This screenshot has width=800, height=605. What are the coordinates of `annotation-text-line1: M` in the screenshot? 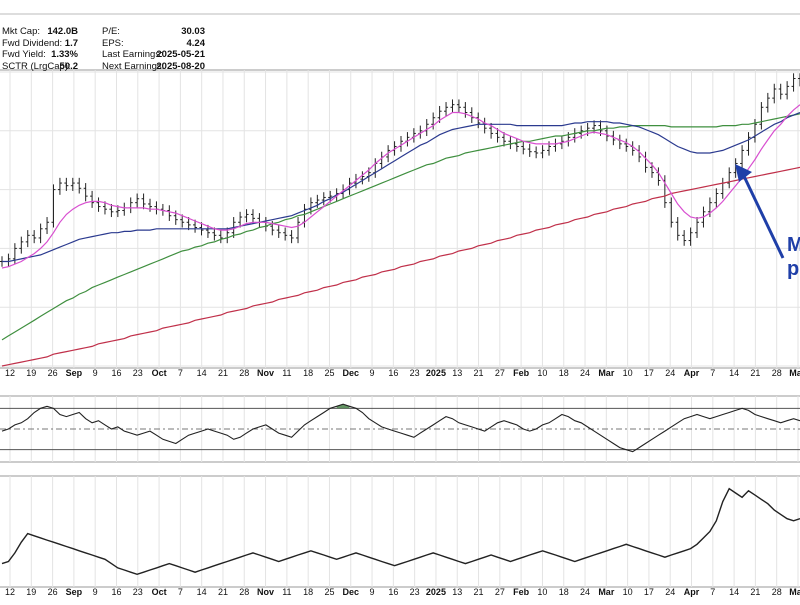 It's located at (793, 245).